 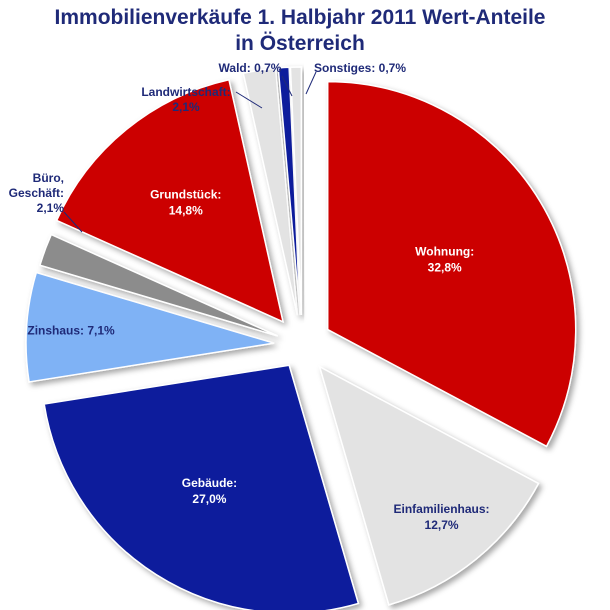 I want to click on pie-slice-einfamilienhaus, so click(x=429, y=485).